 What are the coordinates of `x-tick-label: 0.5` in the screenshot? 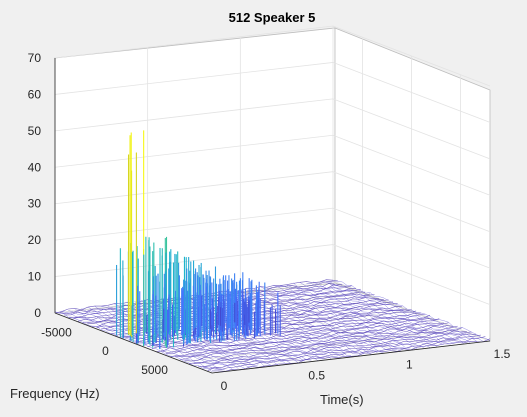 It's located at (316, 375).